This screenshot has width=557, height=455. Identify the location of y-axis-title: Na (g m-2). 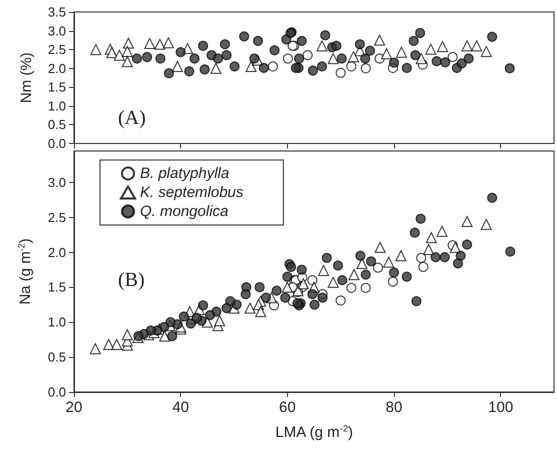
(25, 271).